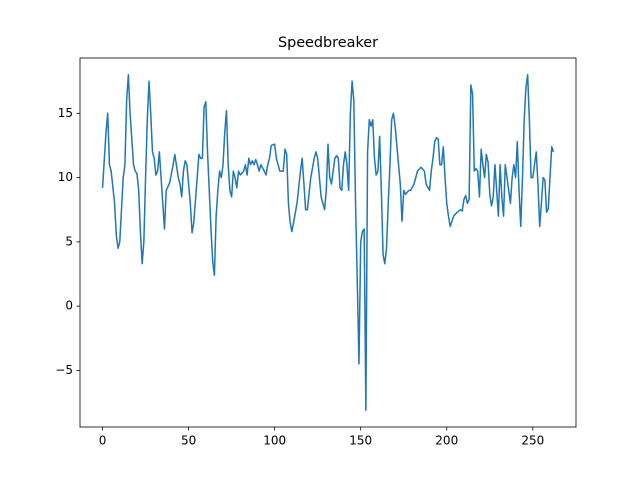 The width and height of the screenshot is (640, 484). What do you see at coordinates (274, 441) in the screenshot?
I see `x-tick-label: 100` at bounding box center [274, 441].